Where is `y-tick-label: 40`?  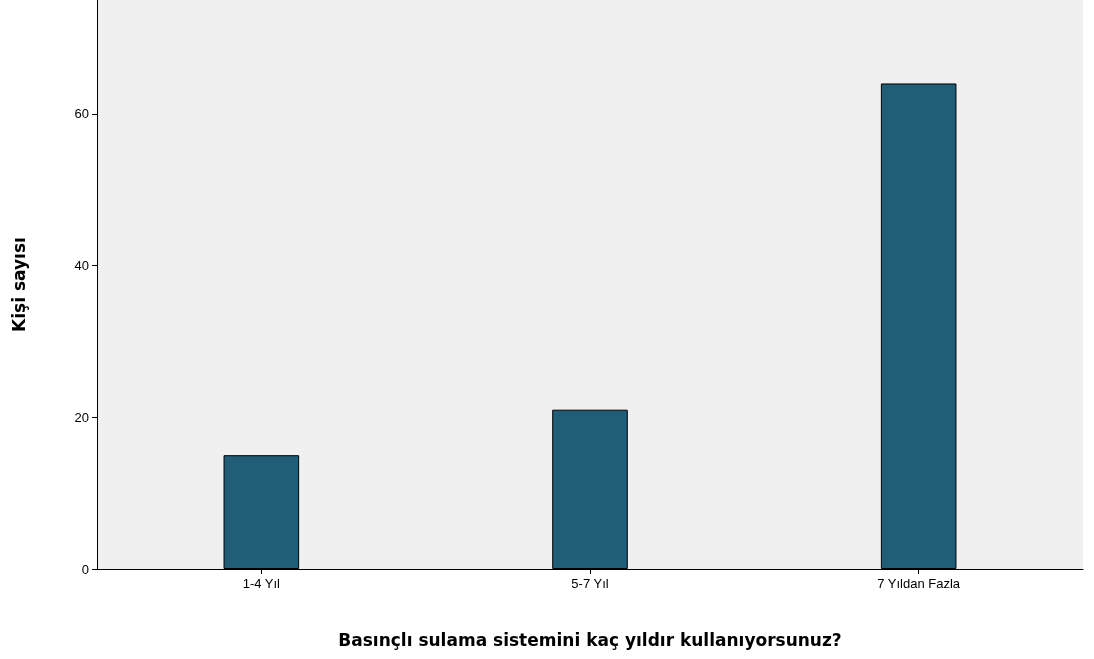 y-tick-label: 40 is located at coordinates (81, 266).